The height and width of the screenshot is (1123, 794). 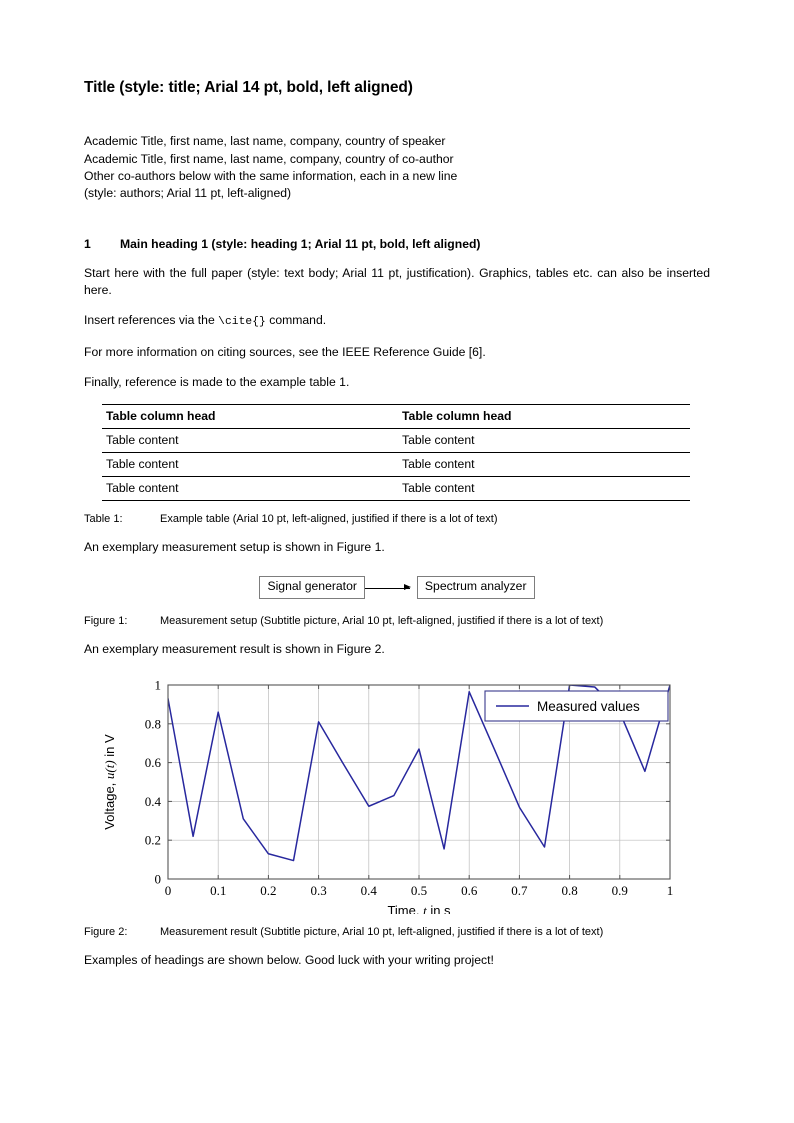 I want to click on x-tick-label: 0.8, so click(x=569, y=890).